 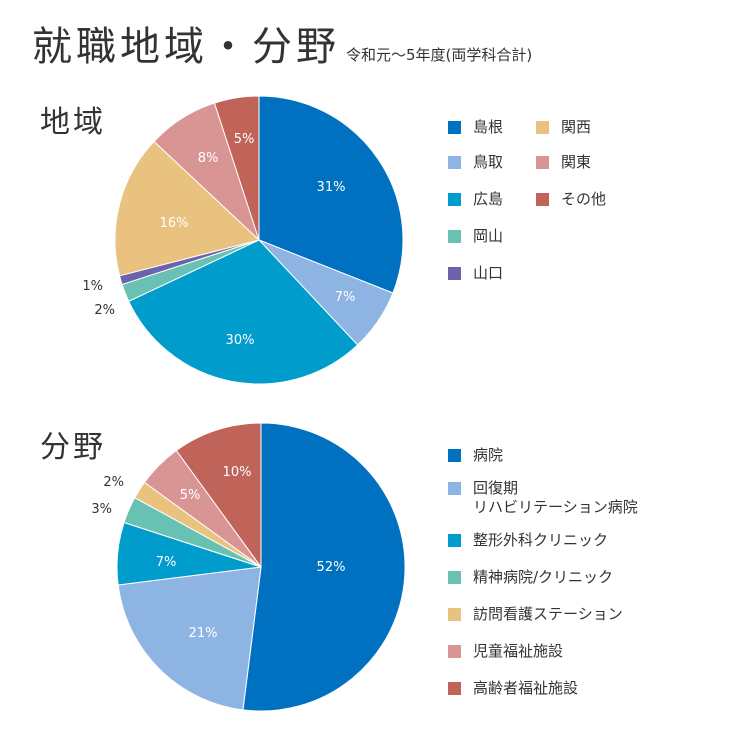 I want to click on field-legend-item: 病院, so click(x=475, y=455).